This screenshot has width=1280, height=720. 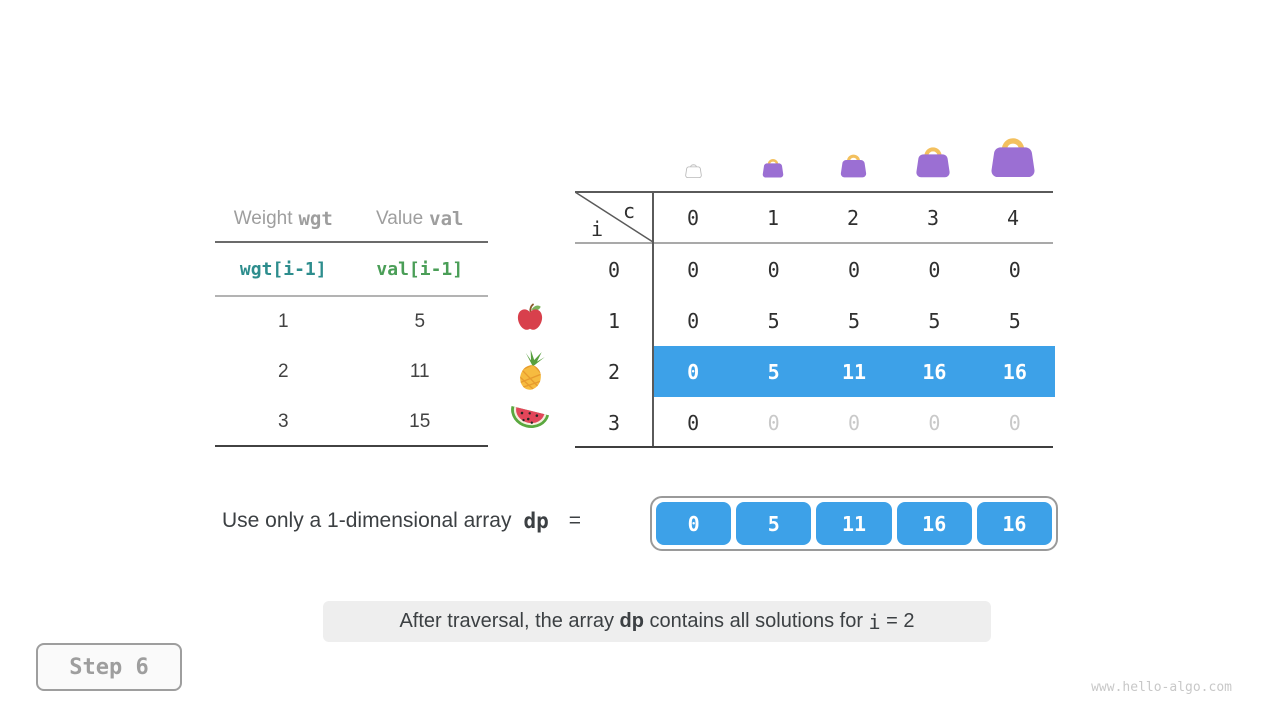 I want to click on weight-cell: 1, so click(x=283, y=321).